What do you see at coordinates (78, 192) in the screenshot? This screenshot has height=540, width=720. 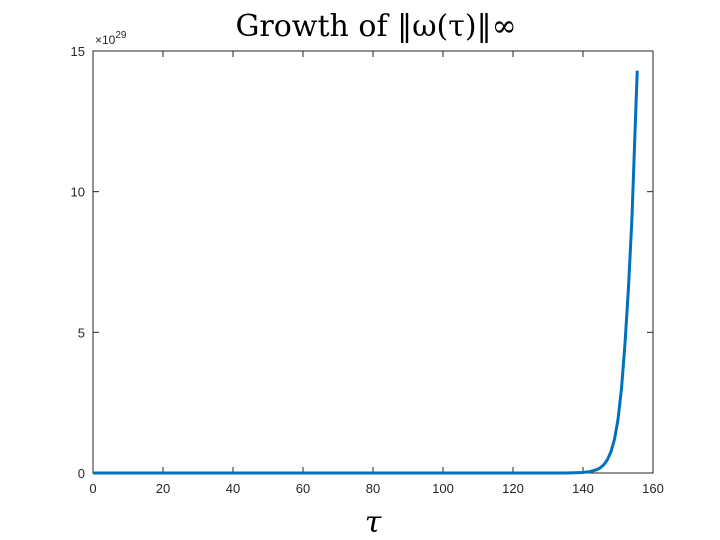 I see `y-tick-label: 10` at bounding box center [78, 192].